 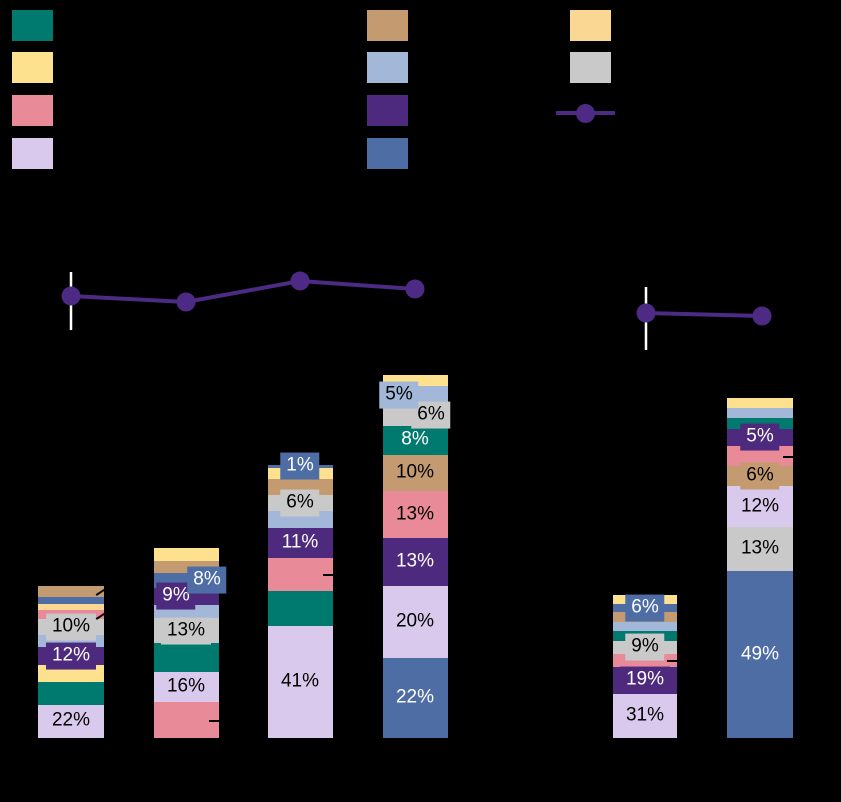 What do you see at coordinates (387, 110) in the screenshot?
I see `legend-swatch-purple` at bounding box center [387, 110].